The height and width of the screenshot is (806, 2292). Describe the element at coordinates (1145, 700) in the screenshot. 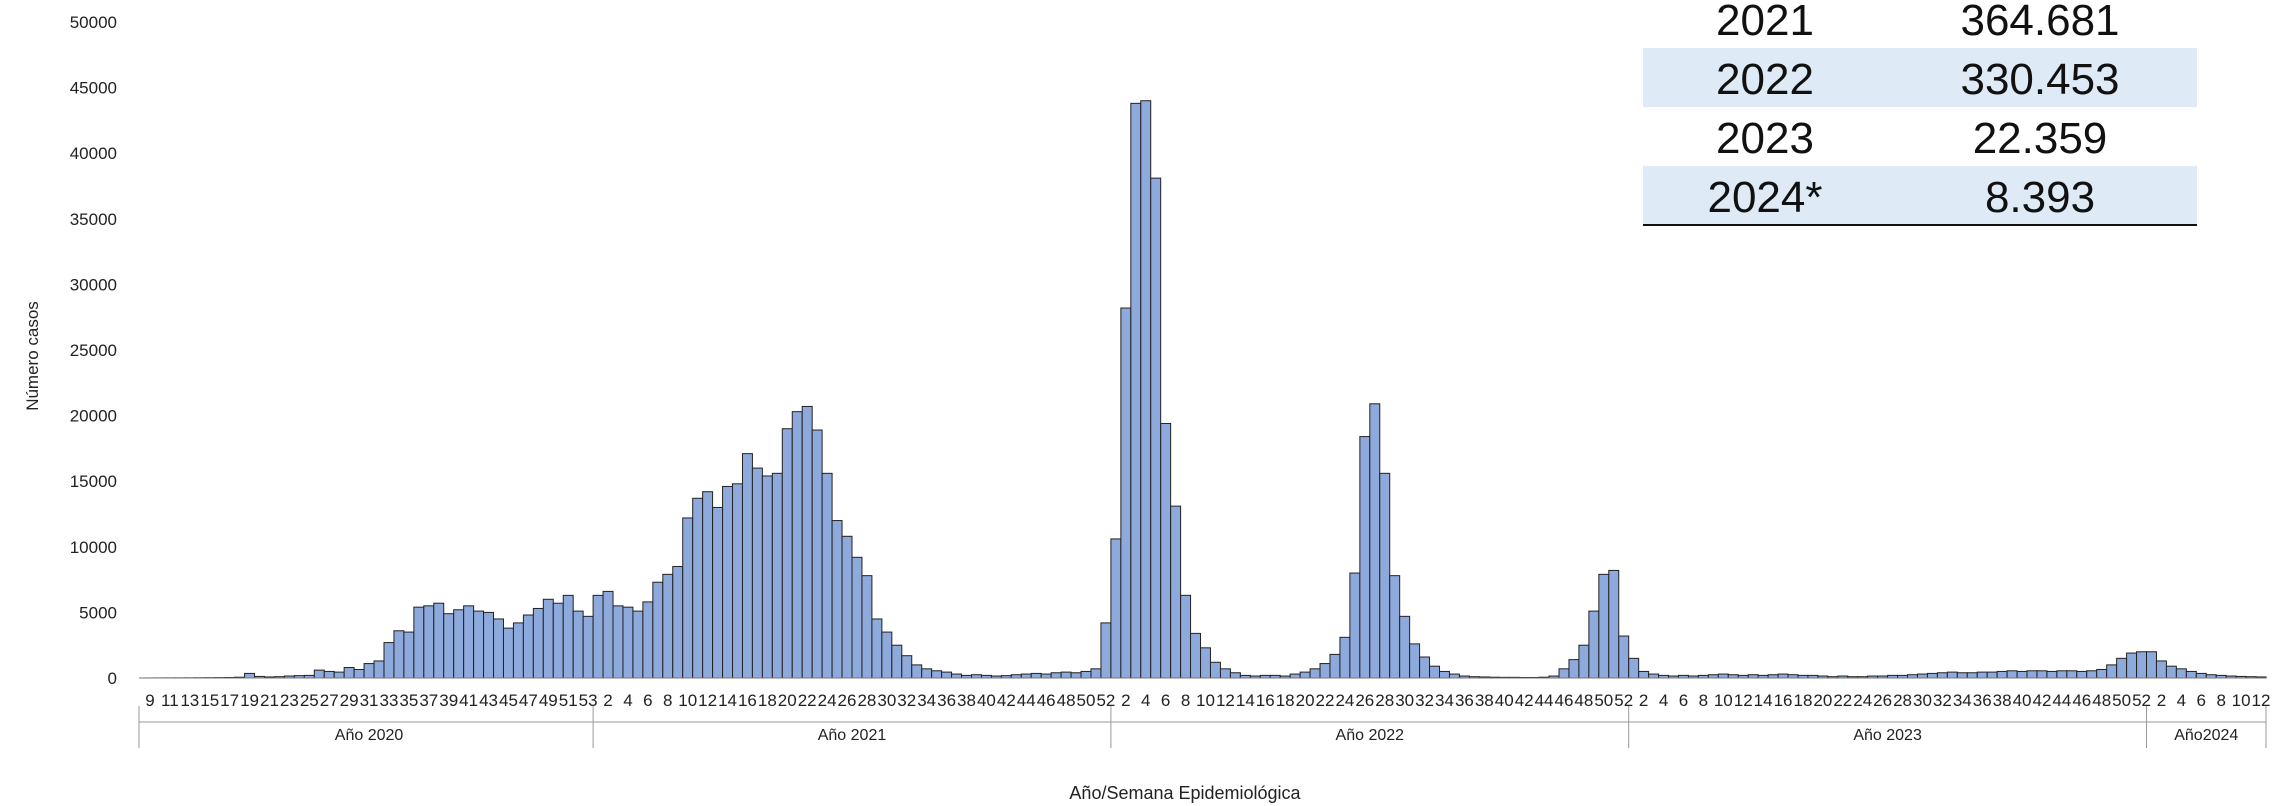

I see `x-tick-label: 4` at that location.